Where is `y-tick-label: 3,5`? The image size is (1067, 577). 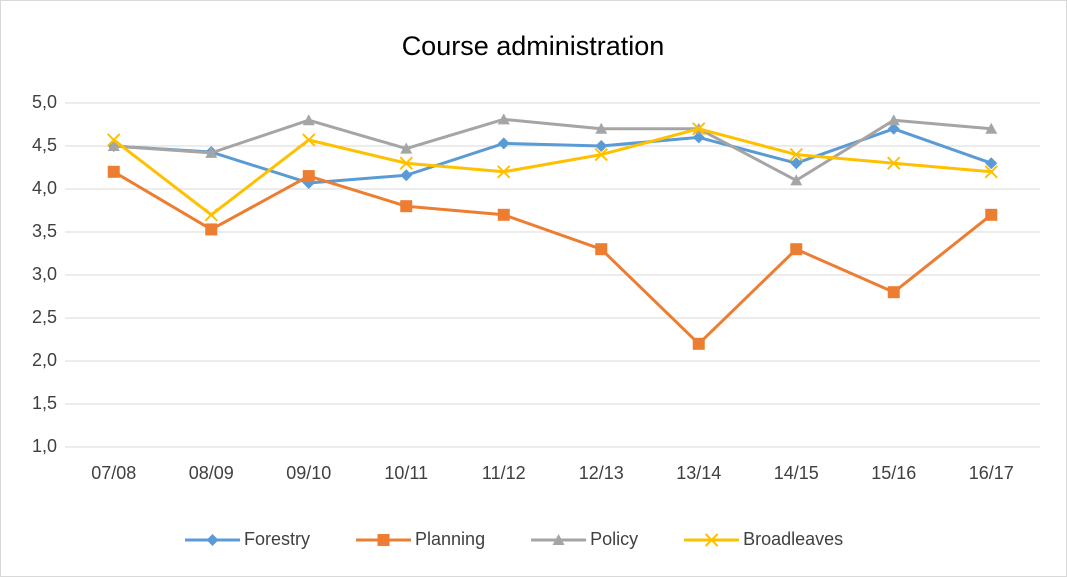
y-tick-label: 3,5 is located at coordinates (44, 231).